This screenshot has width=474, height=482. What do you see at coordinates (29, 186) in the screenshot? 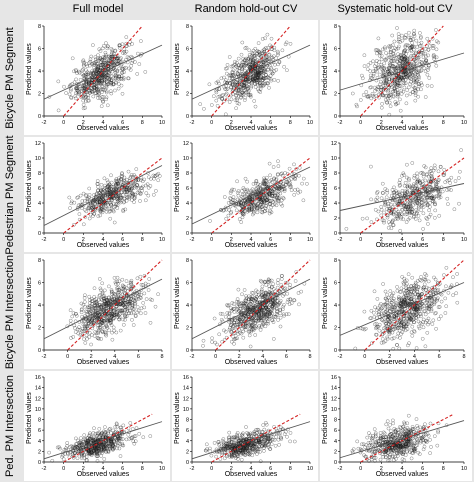
I see `y-axis-label: Predicted values` at bounding box center [29, 186].